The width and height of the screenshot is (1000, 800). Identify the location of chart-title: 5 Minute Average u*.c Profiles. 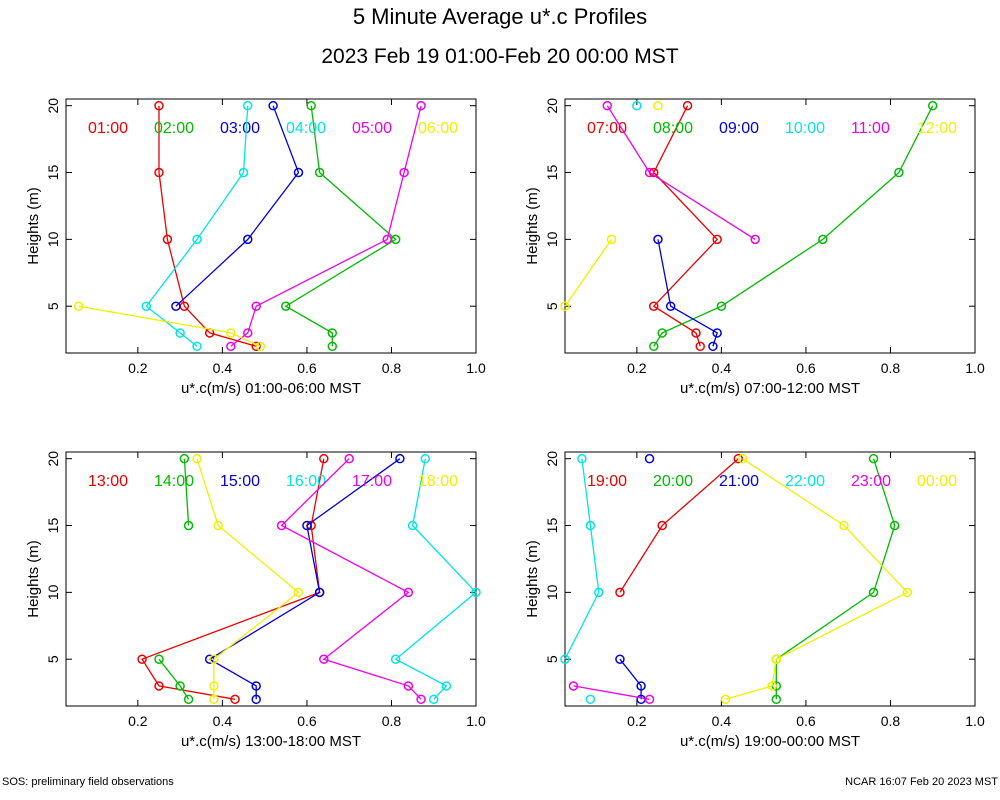
(500, 16).